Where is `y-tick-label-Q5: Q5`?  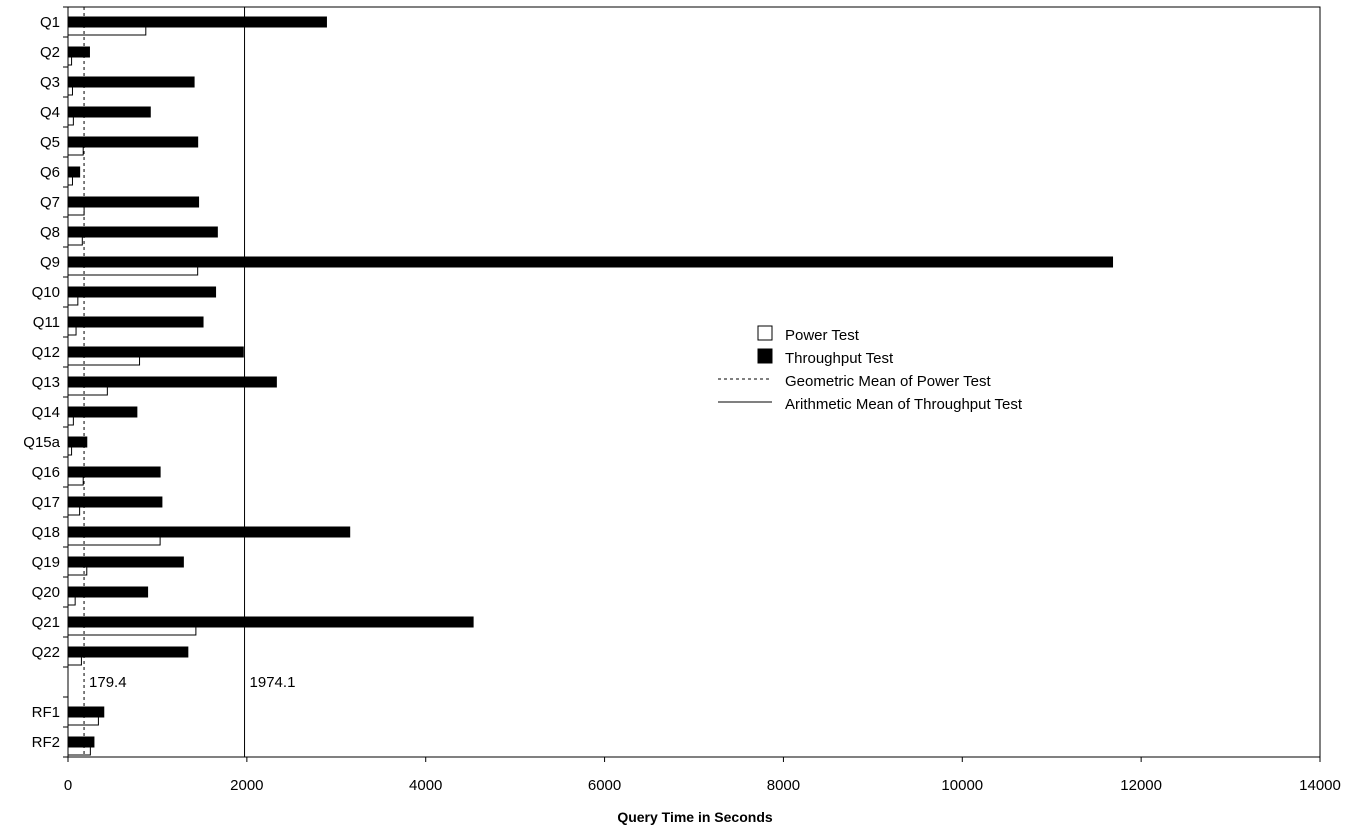
y-tick-label-Q5: Q5 is located at coordinates (50, 142).